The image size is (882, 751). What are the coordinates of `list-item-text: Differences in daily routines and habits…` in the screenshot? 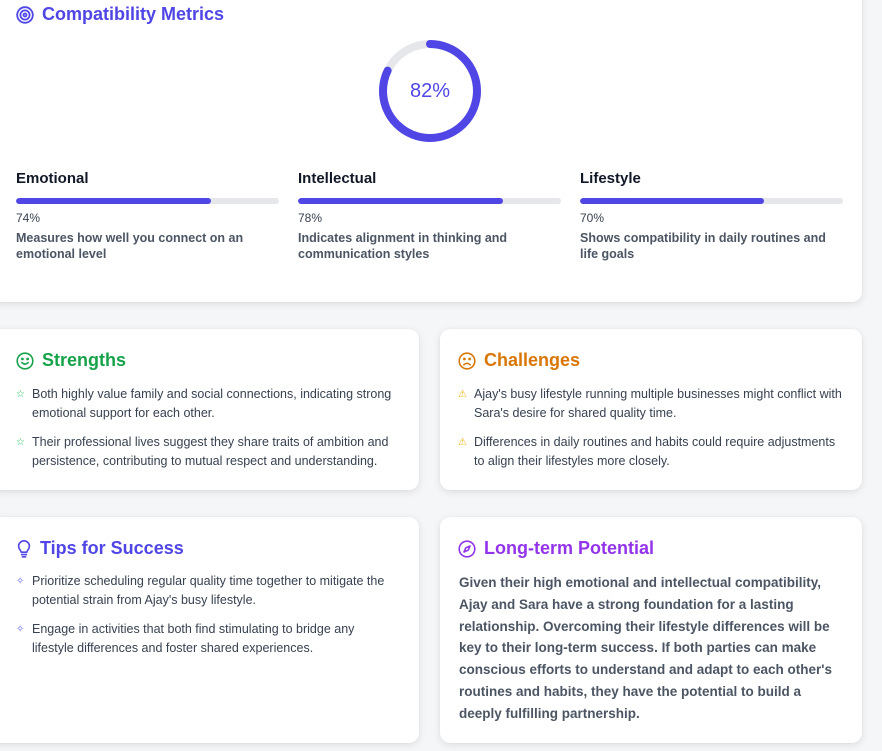 It's located at (655, 451).